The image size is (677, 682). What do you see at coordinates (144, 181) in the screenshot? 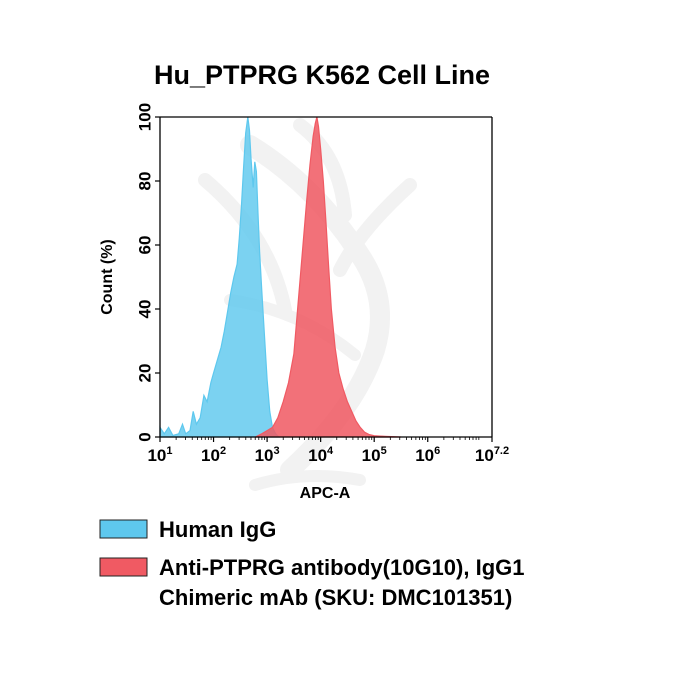
I see `y-tick-label-80: 80` at bounding box center [144, 181].